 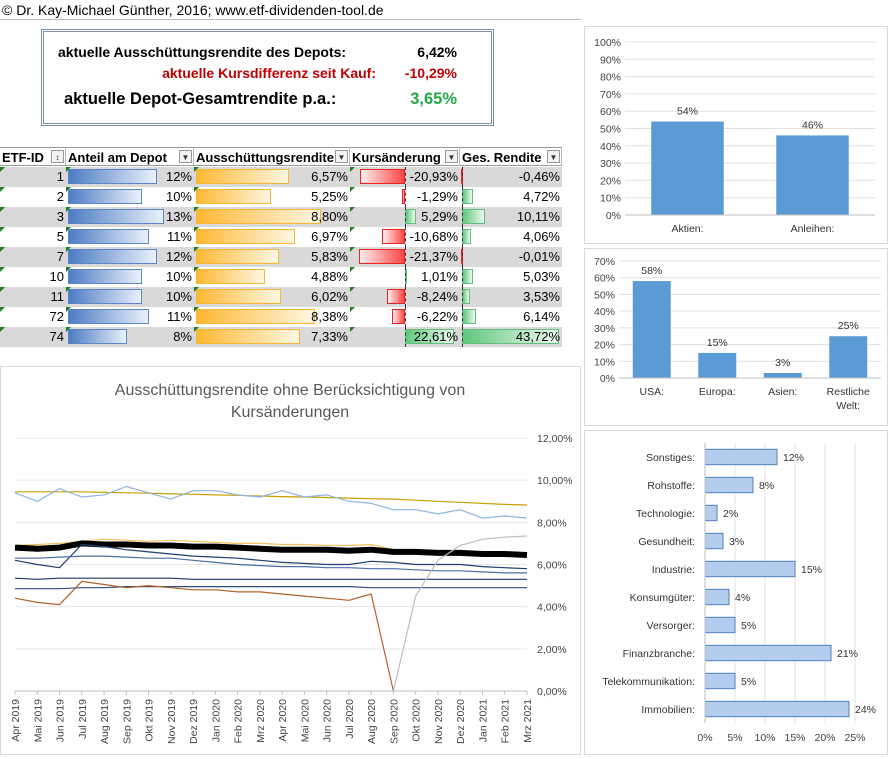 I want to click on chart-title-line2: Kursänderungen, so click(x=290, y=412).